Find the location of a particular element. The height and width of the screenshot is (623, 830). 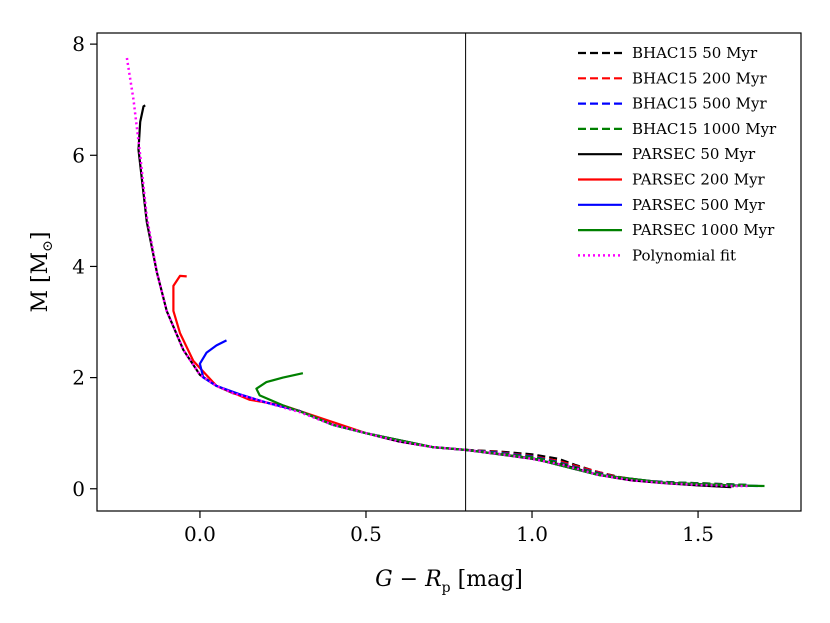

y-tick-label: 8 is located at coordinates (78, 44).